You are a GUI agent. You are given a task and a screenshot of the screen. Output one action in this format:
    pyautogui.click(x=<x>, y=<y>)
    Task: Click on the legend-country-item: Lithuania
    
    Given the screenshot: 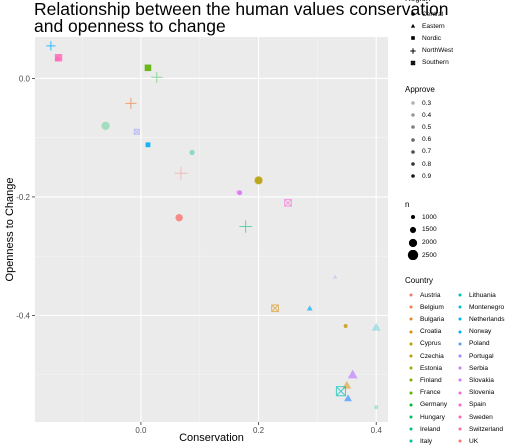 What is the action you would take?
    pyautogui.click(x=475, y=295)
    